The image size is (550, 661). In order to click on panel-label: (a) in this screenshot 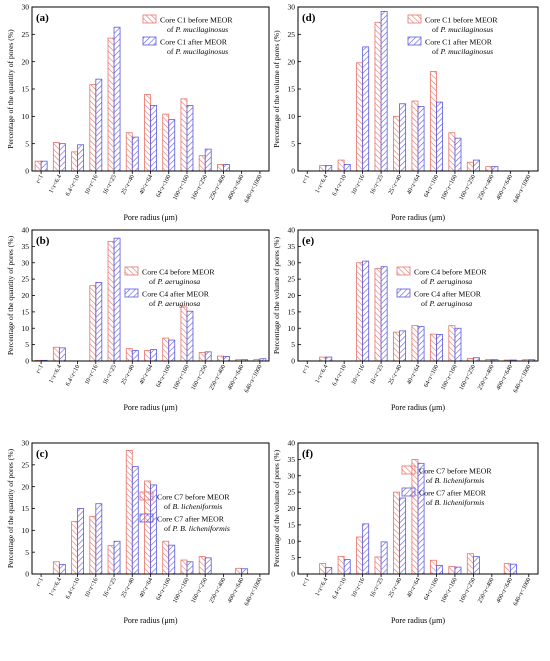, I will do `click(42, 18)`.